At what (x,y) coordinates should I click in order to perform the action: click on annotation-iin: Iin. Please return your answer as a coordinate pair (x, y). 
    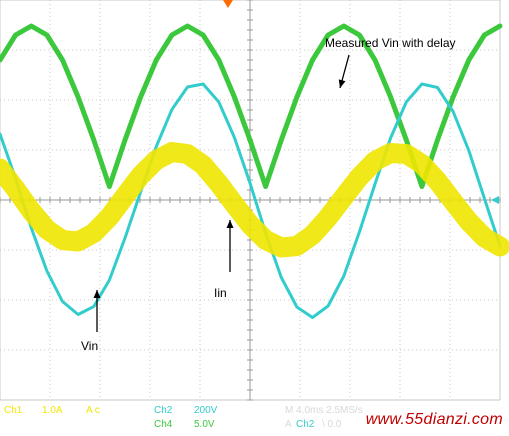
    Looking at the image, I should click on (220, 293).